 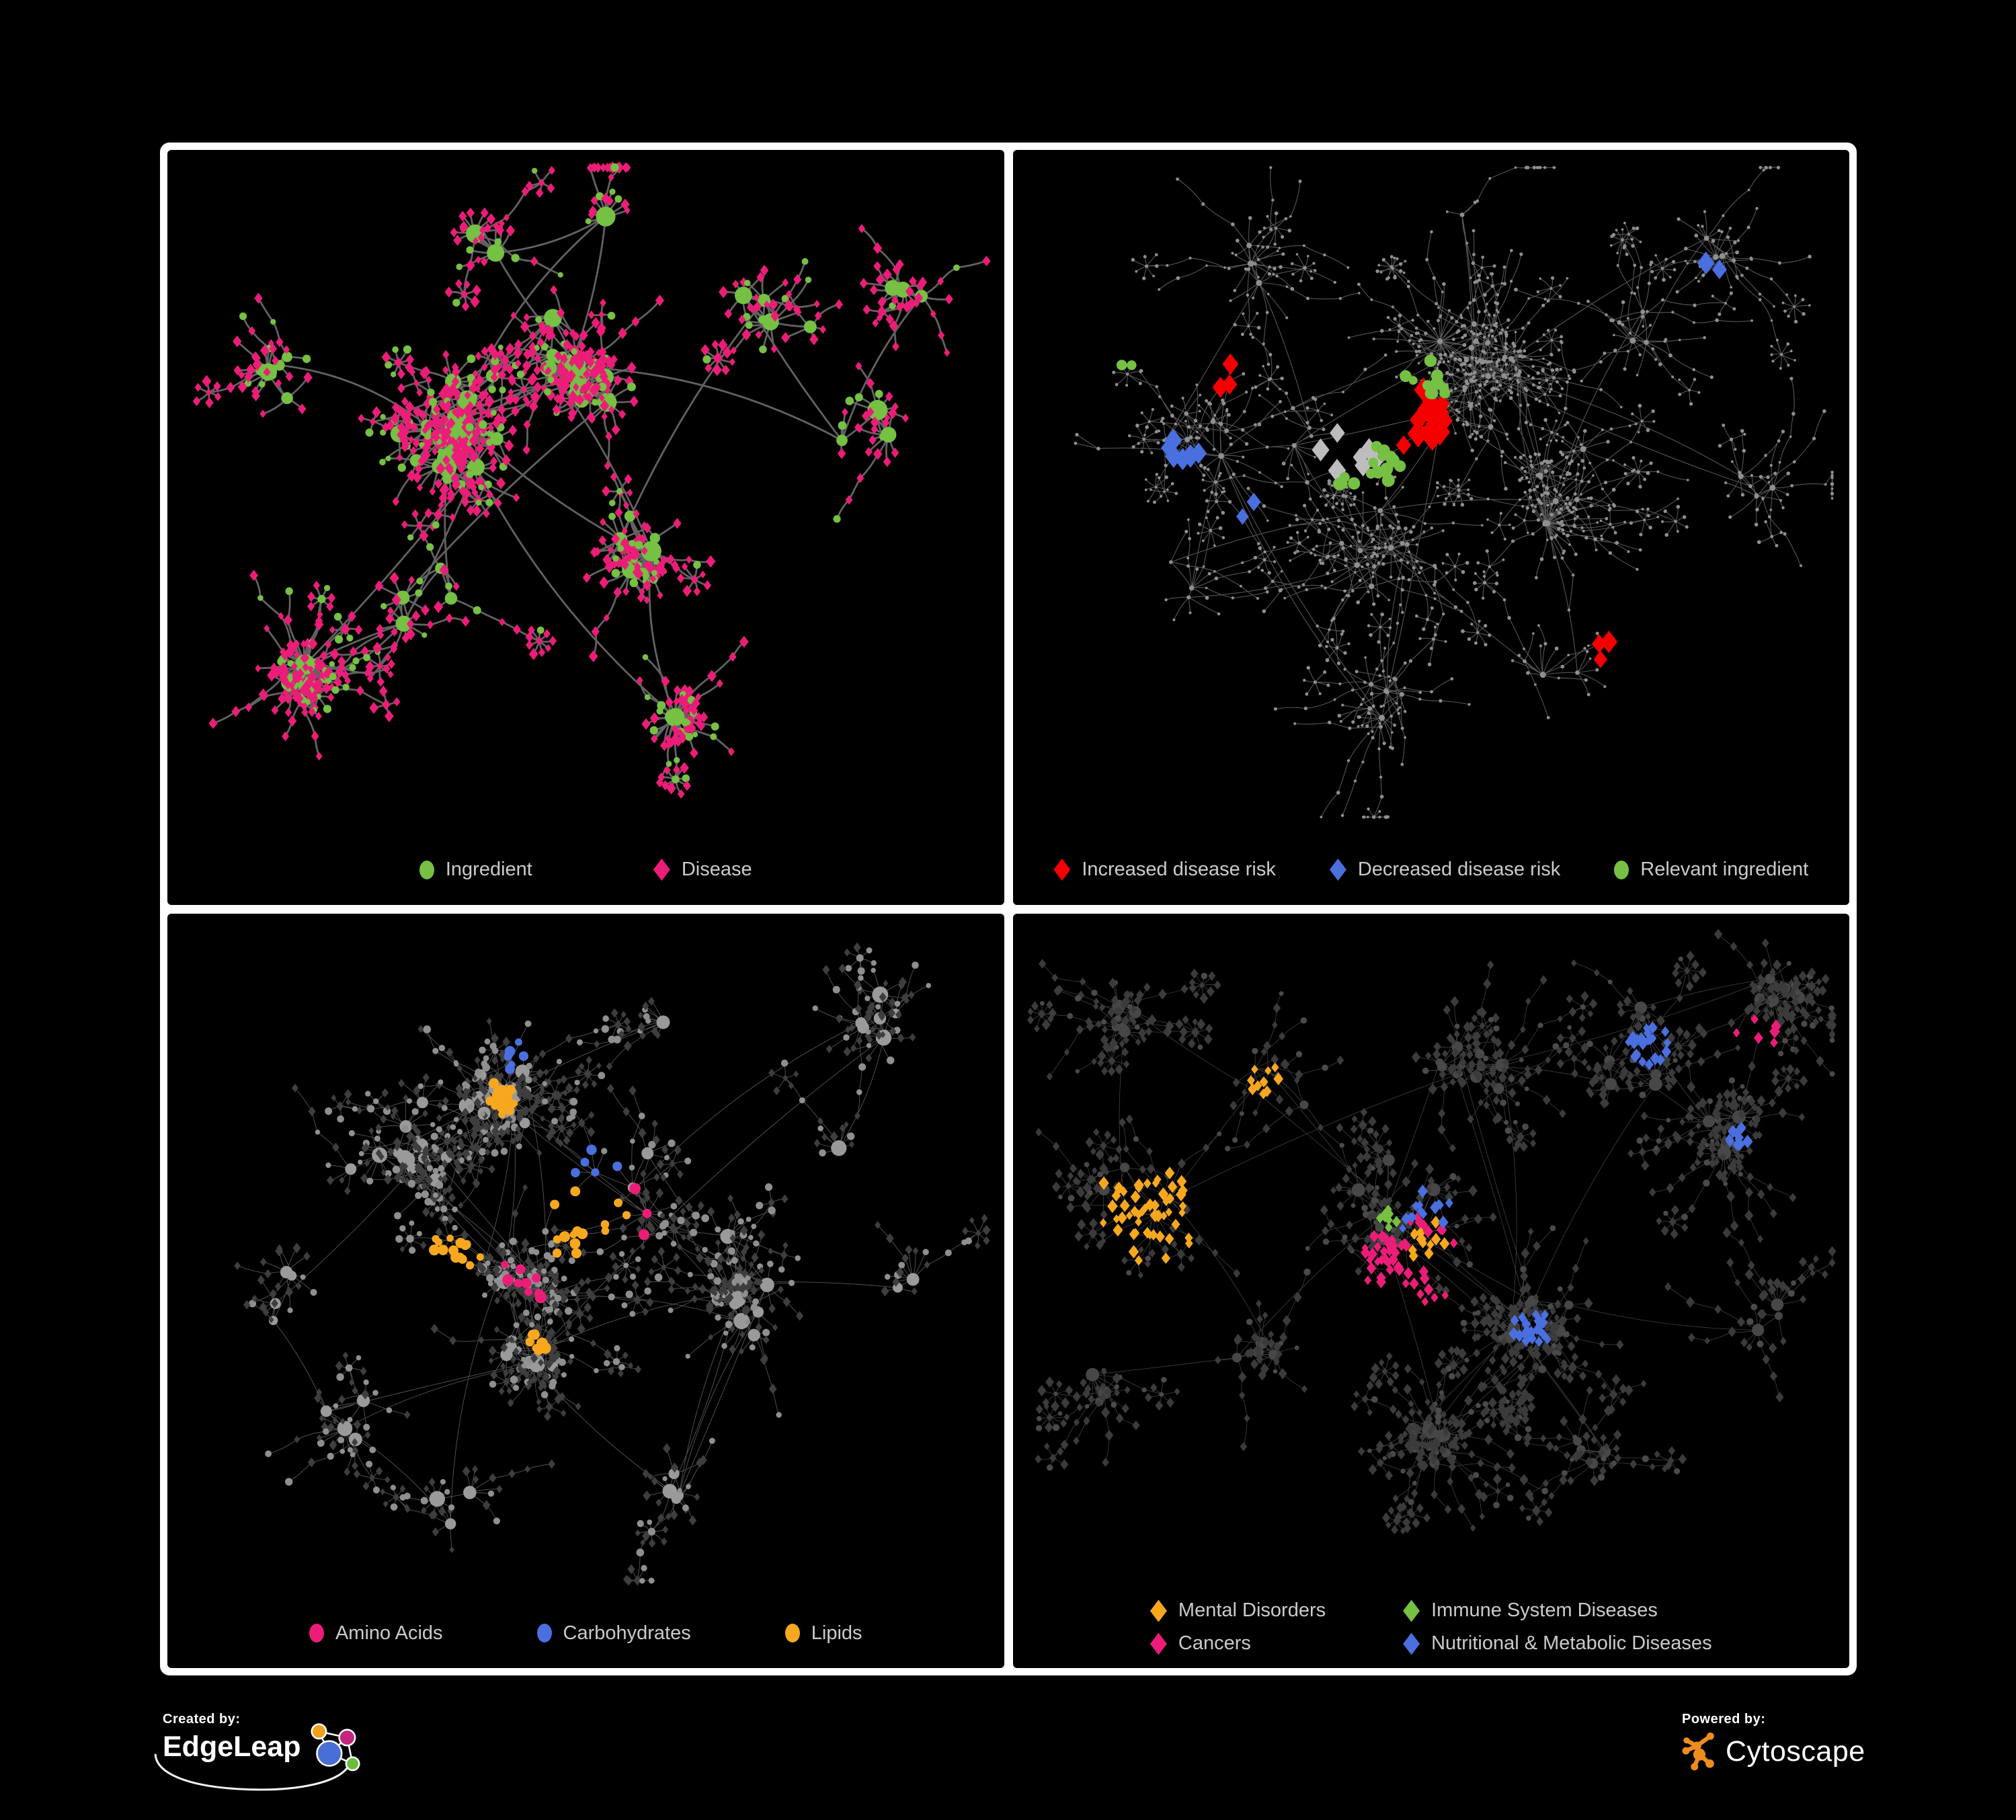 What do you see at coordinates (1459, 869) in the screenshot?
I see `legend-label: Decreased disease risk` at bounding box center [1459, 869].